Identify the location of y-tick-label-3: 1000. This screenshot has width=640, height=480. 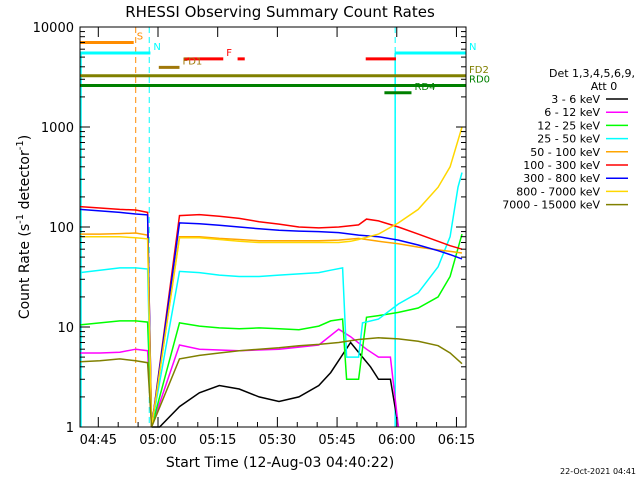
(57, 128).